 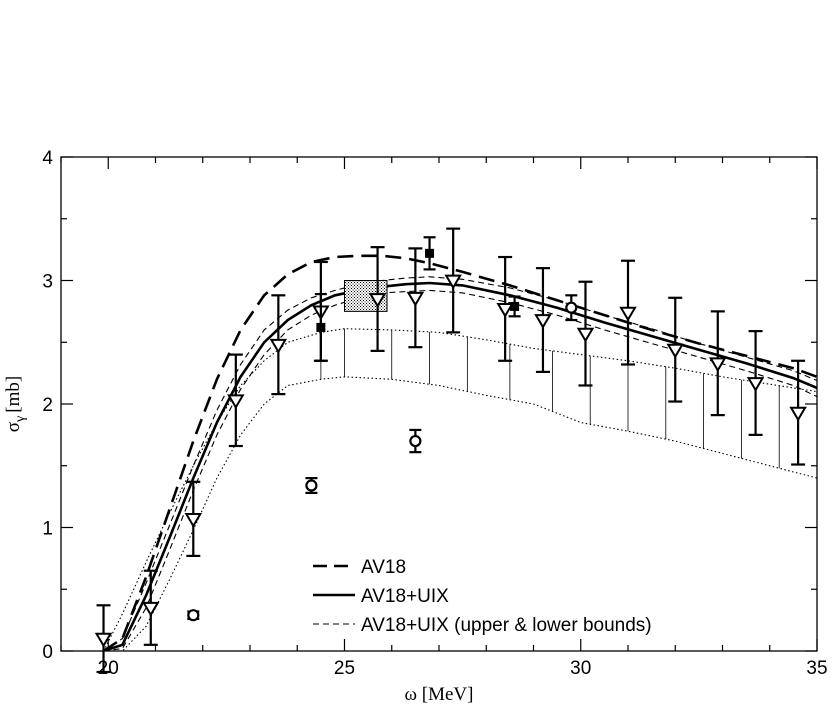 What do you see at coordinates (13, 427) in the screenshot?
I see `y-axis-label-base: σ` at bounding box center [13, 427].